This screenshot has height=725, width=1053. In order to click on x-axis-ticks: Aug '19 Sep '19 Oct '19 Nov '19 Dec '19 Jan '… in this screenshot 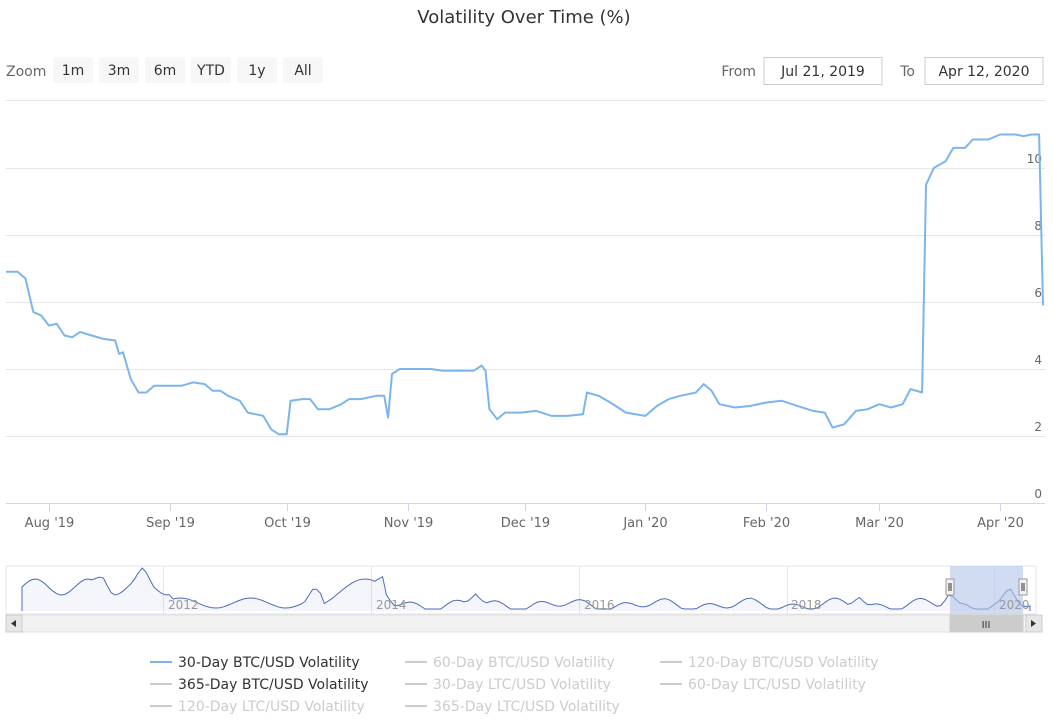, I will do `click(524, 517)`.